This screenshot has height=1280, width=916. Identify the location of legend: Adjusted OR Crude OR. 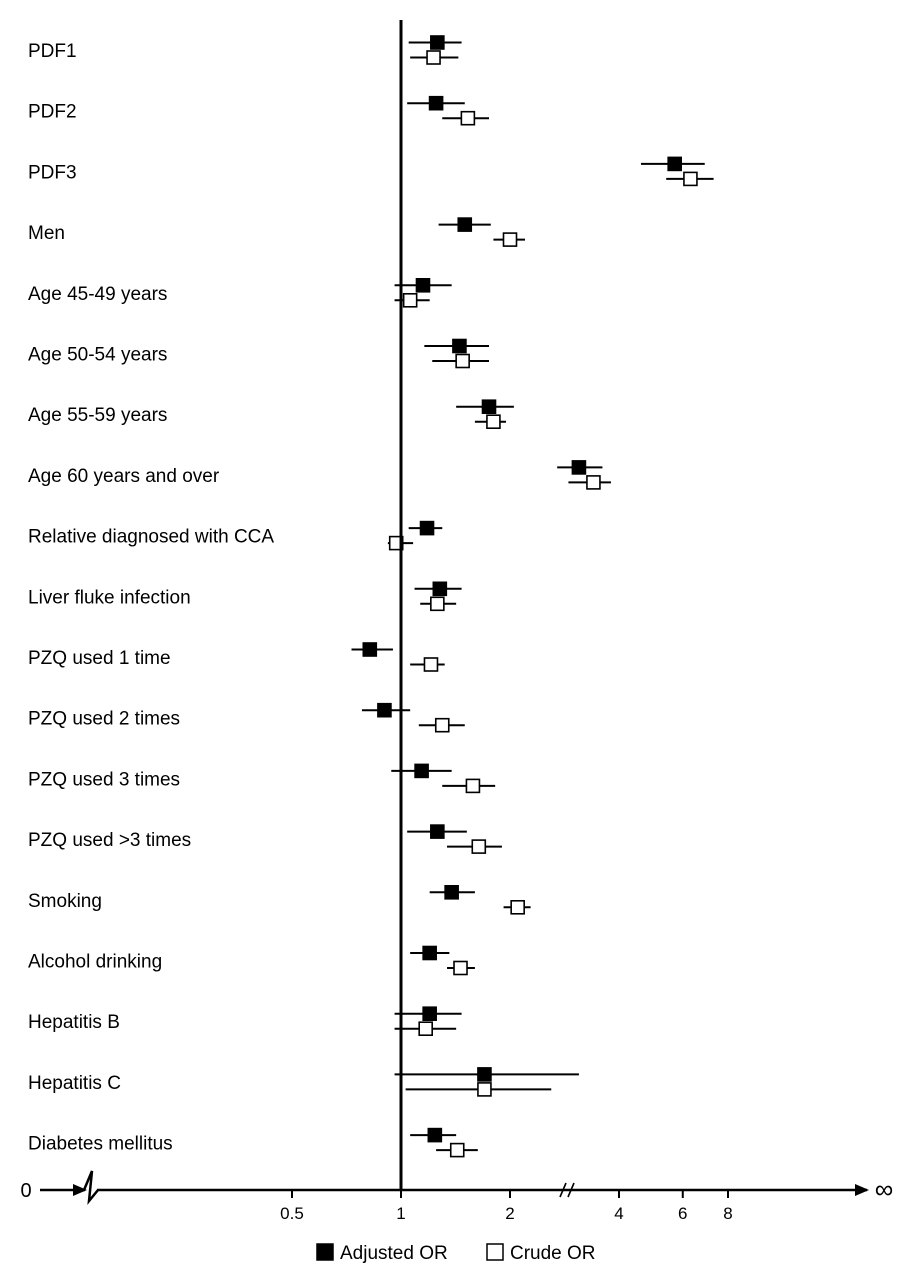
(456, 1253).